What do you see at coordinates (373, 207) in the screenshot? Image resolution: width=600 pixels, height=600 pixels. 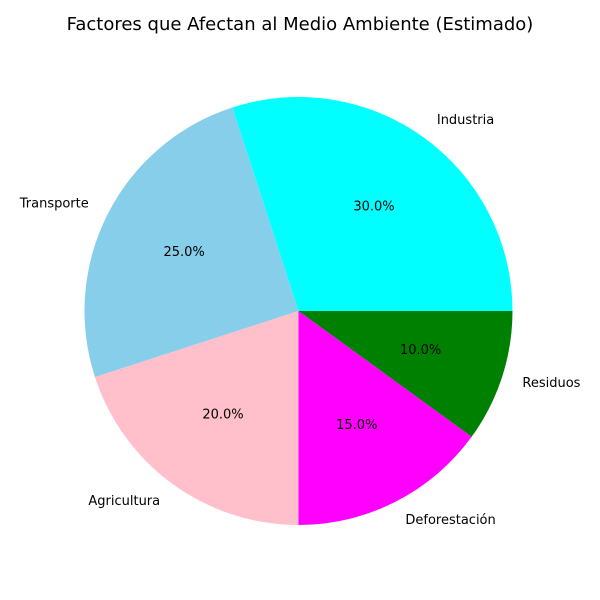 I see `slice-percent-industria: 30.0%` at bounding box center [373, 207].